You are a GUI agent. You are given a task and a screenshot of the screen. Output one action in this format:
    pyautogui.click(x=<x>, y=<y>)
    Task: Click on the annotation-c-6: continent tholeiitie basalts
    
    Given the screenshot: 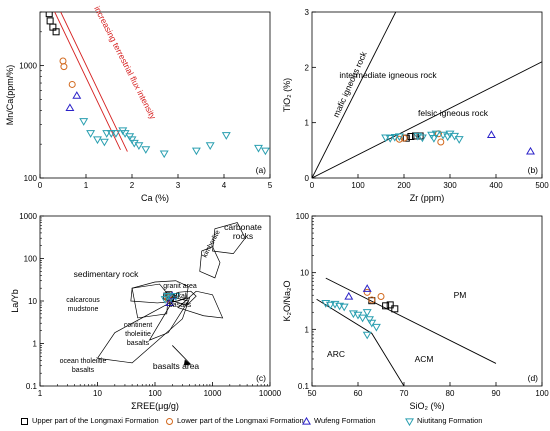 What is the action you would take?
    pyautogui.click(x=138, y=334)
    